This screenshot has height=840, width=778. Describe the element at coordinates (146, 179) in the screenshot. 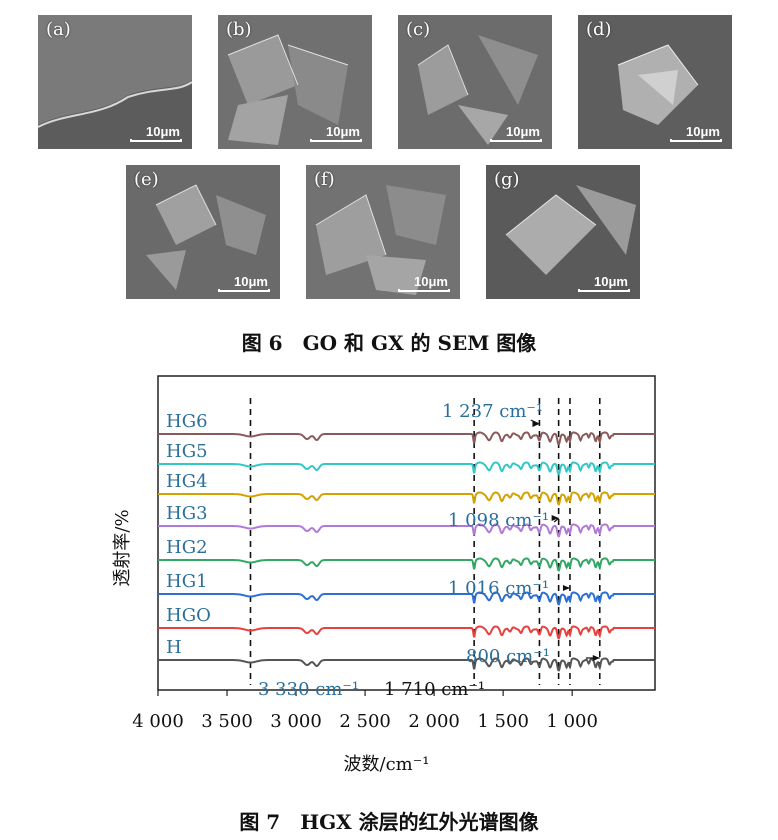

I see `sem-panel-label: (e)` at that location.